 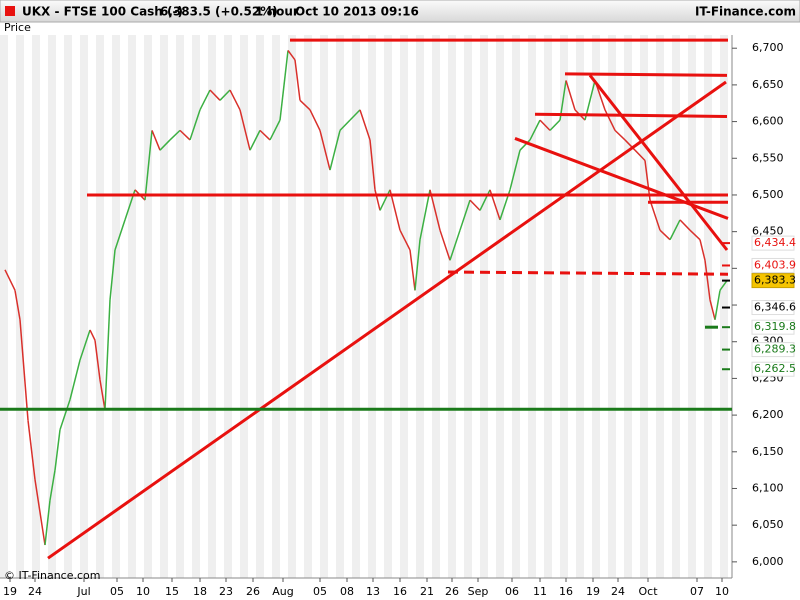 I want to click on y-tick-label: 6,500, so click(x=768, y=194).